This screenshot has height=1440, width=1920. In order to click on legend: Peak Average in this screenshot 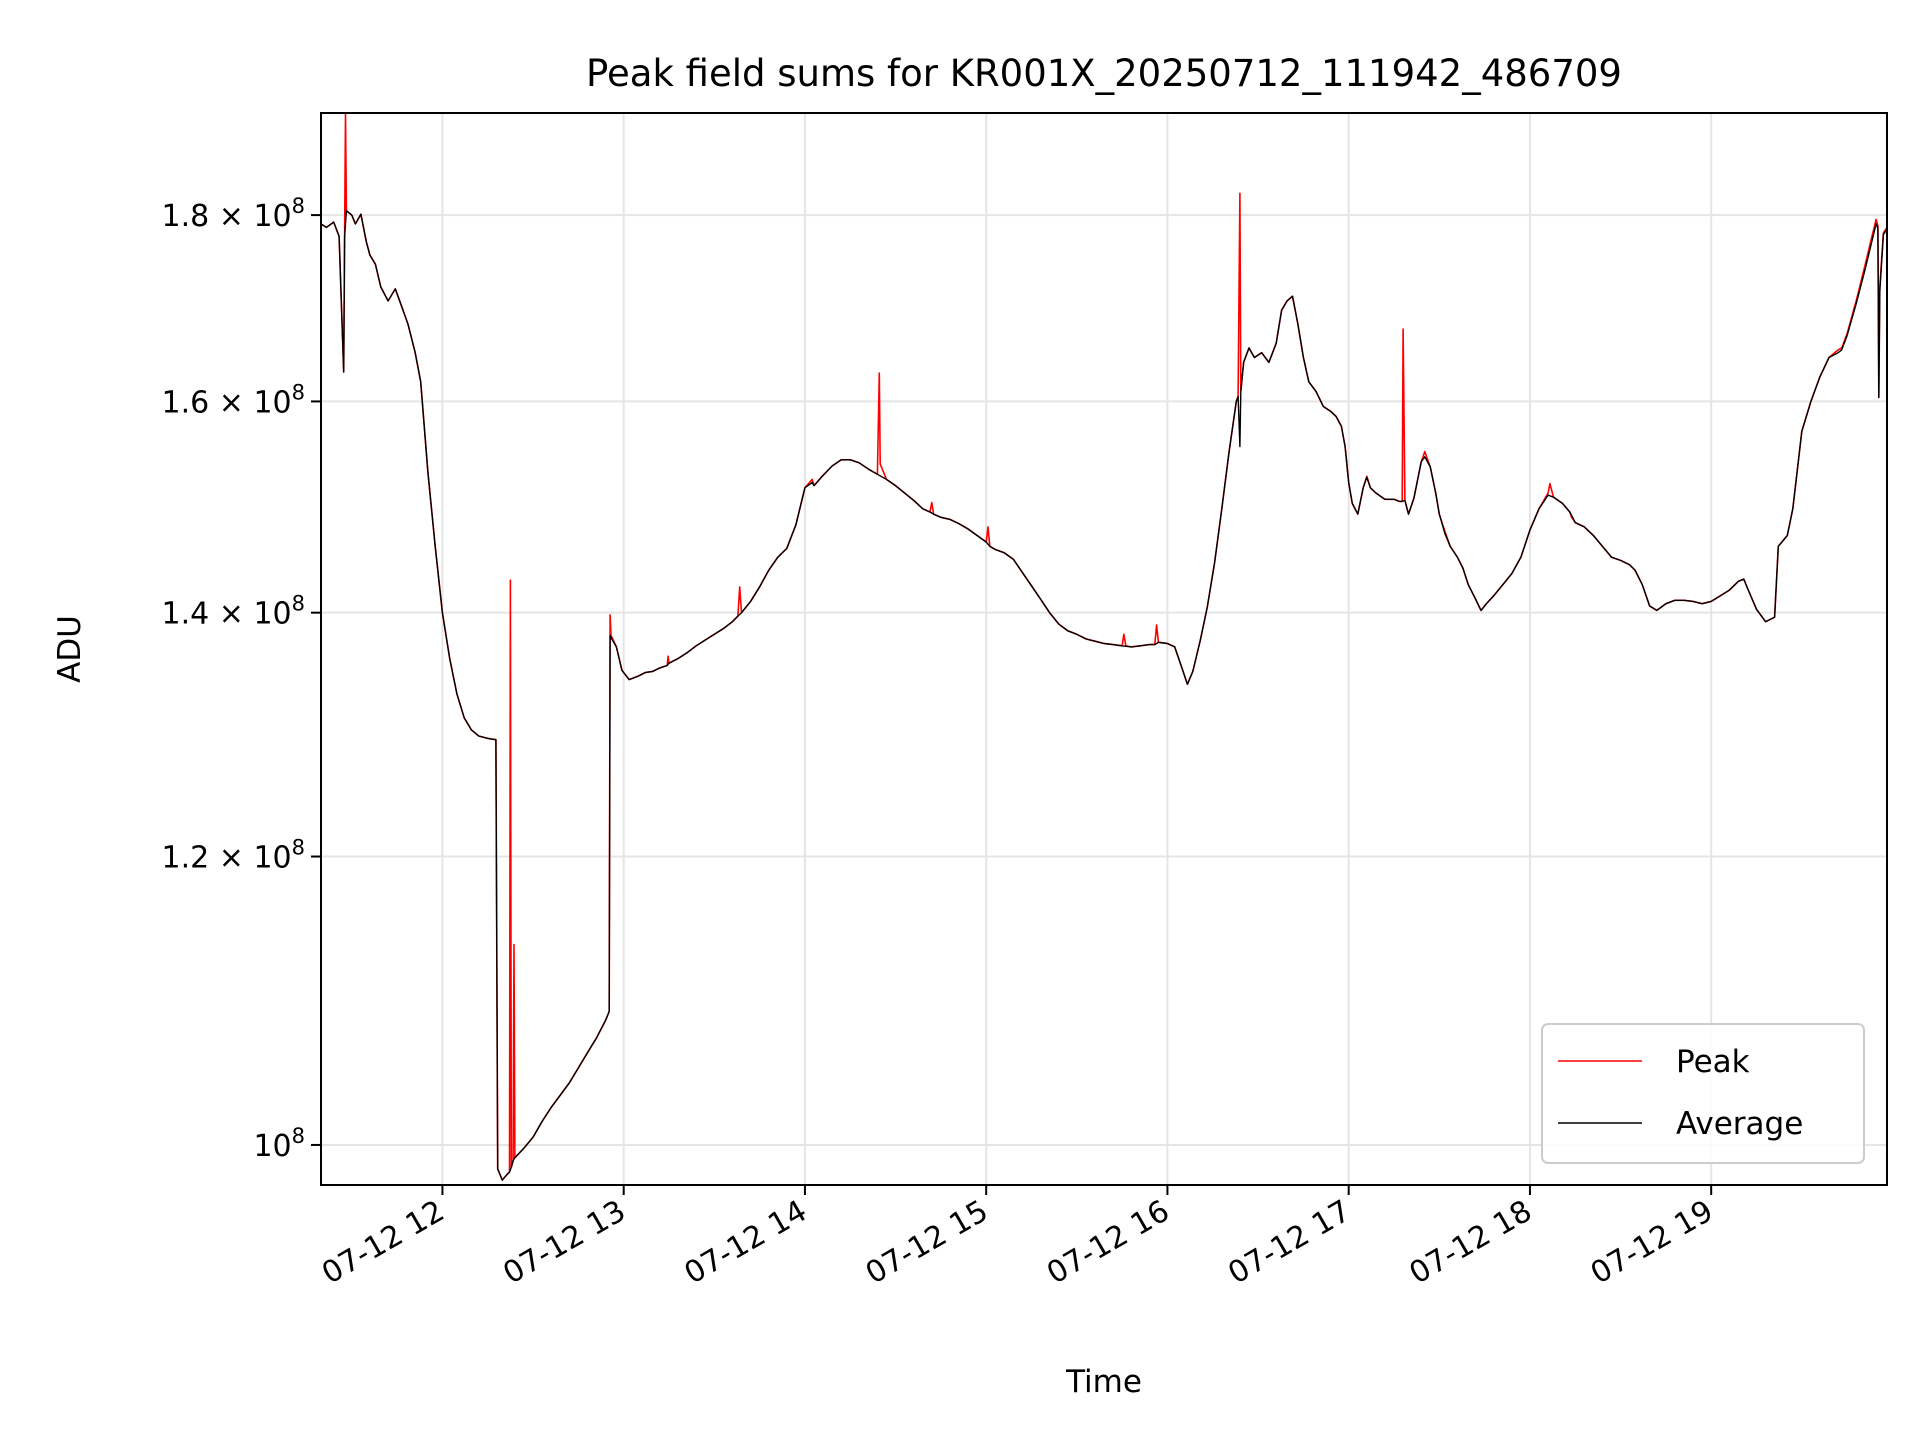, I will do `click(1703, 1093)`.